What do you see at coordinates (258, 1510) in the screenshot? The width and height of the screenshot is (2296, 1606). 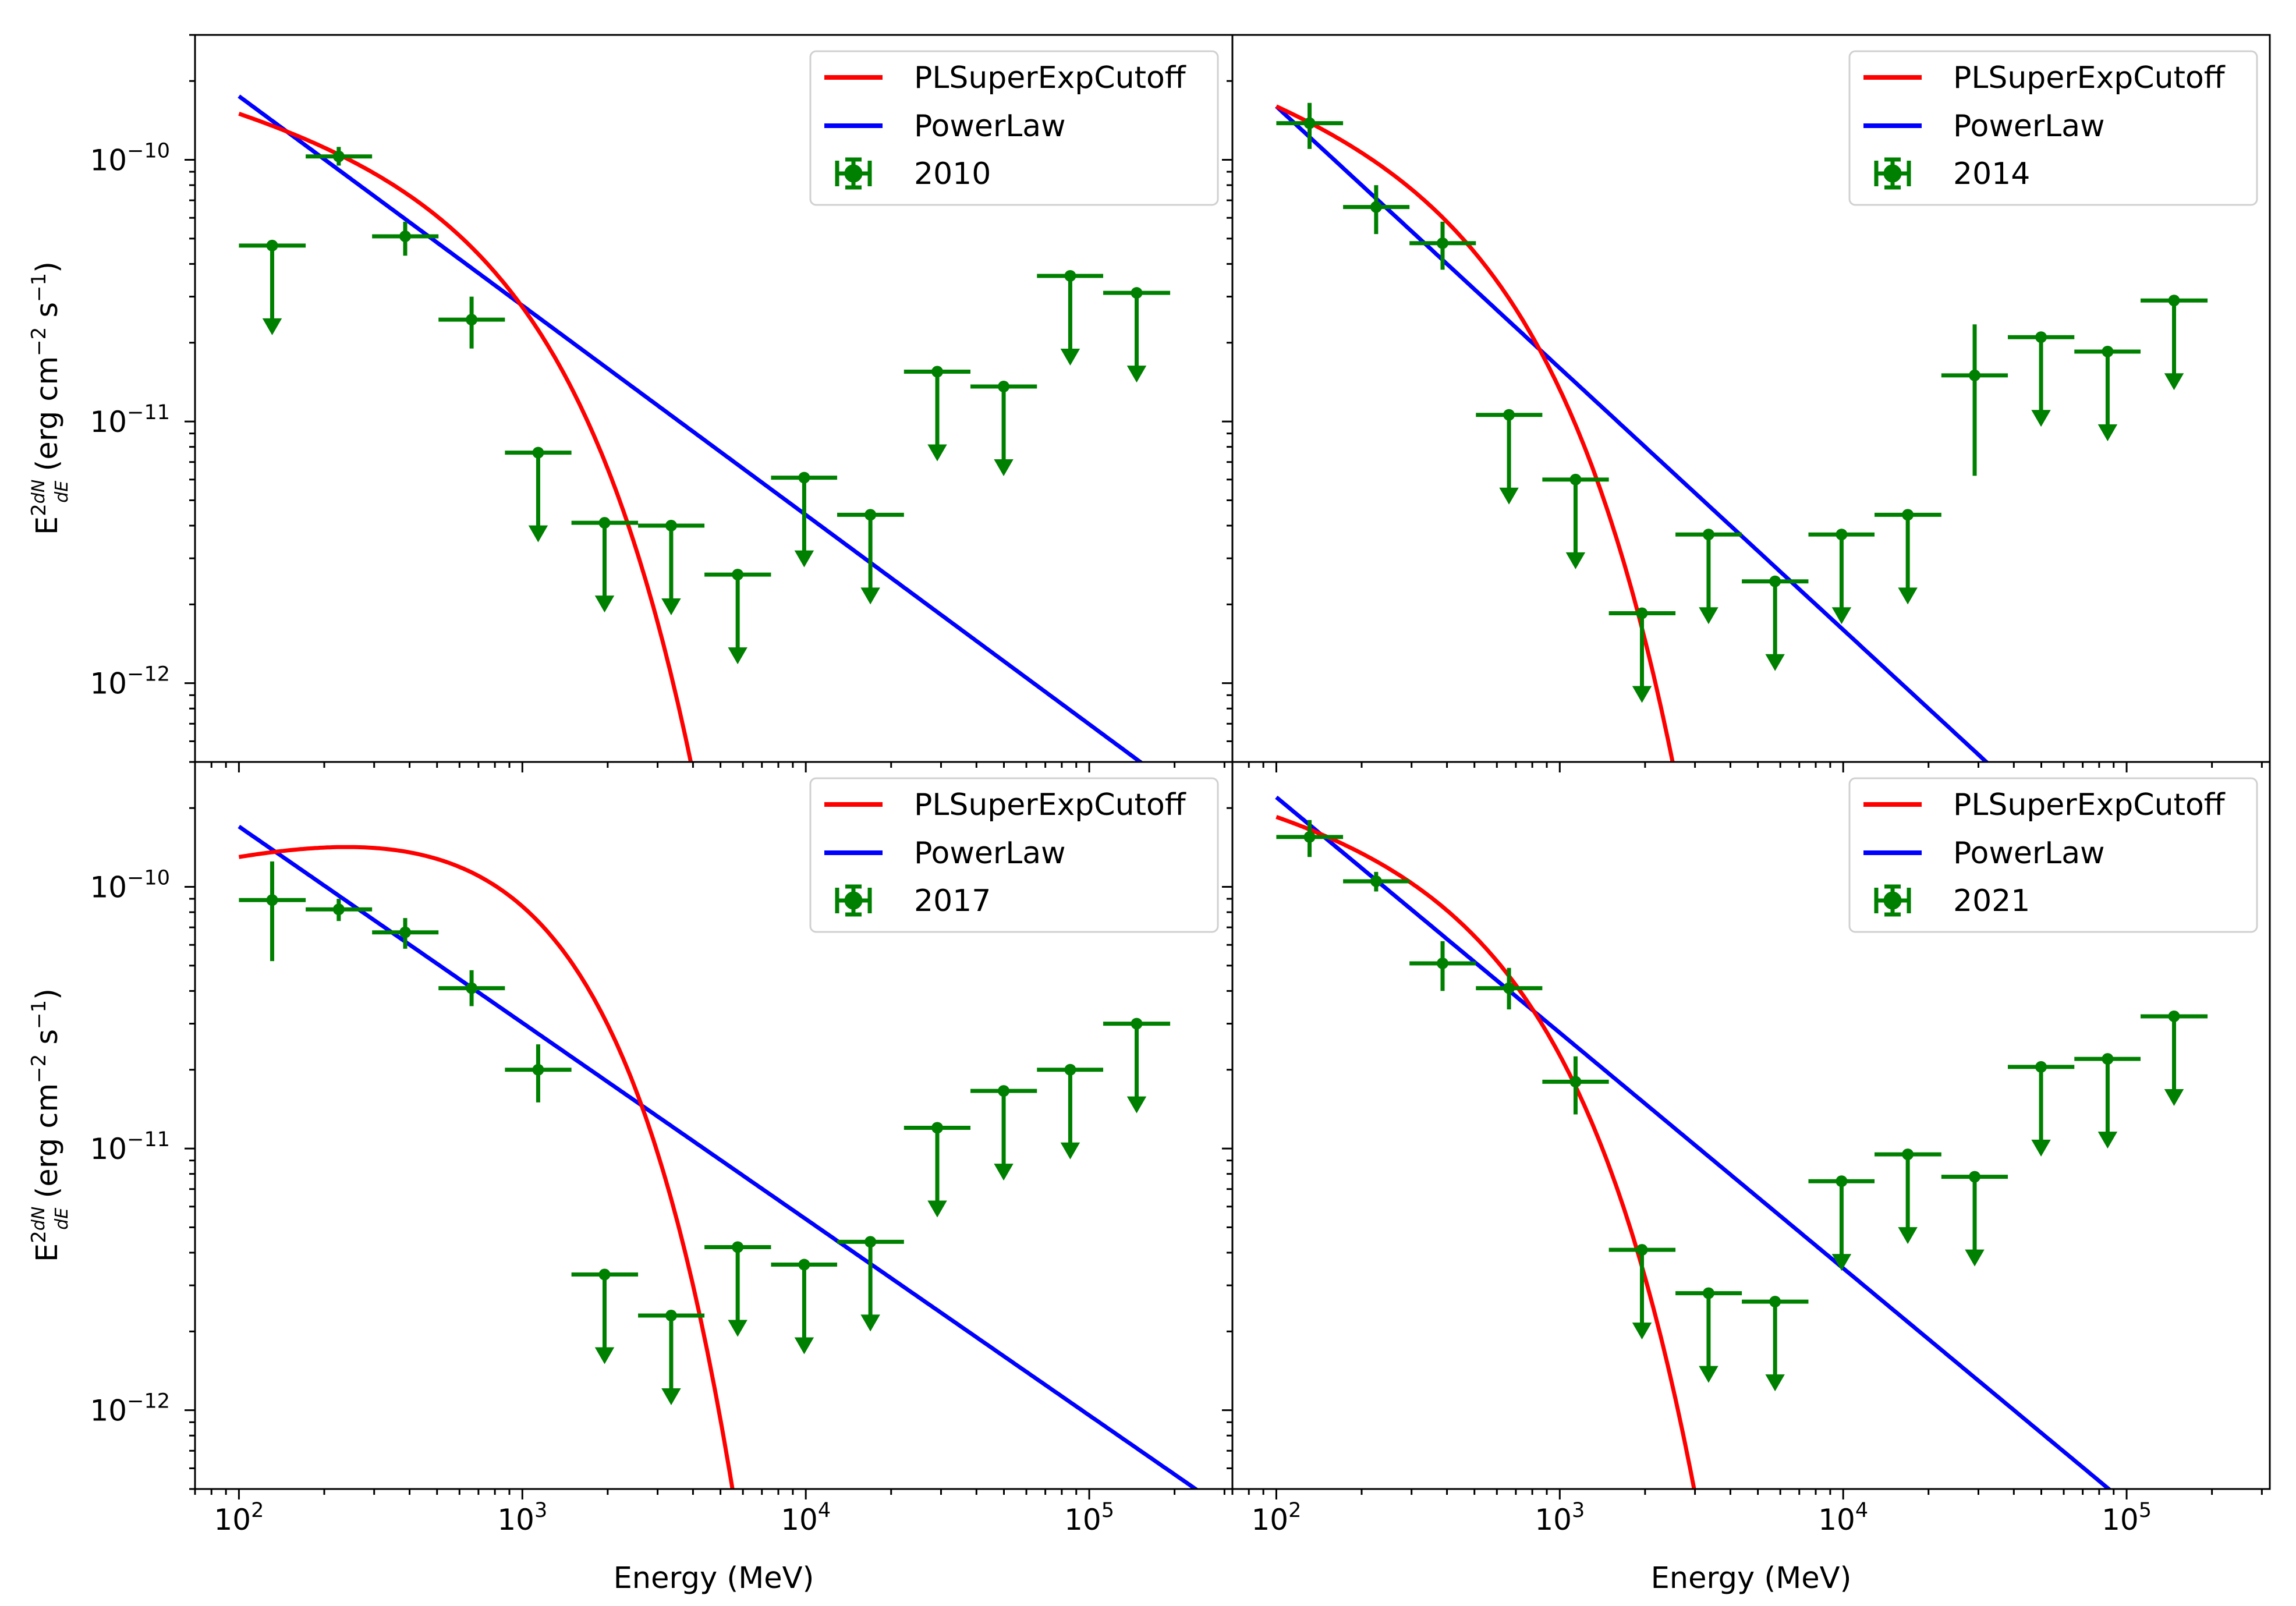 I see `tick-exponent: 2` at bounding box center [258, 1510].